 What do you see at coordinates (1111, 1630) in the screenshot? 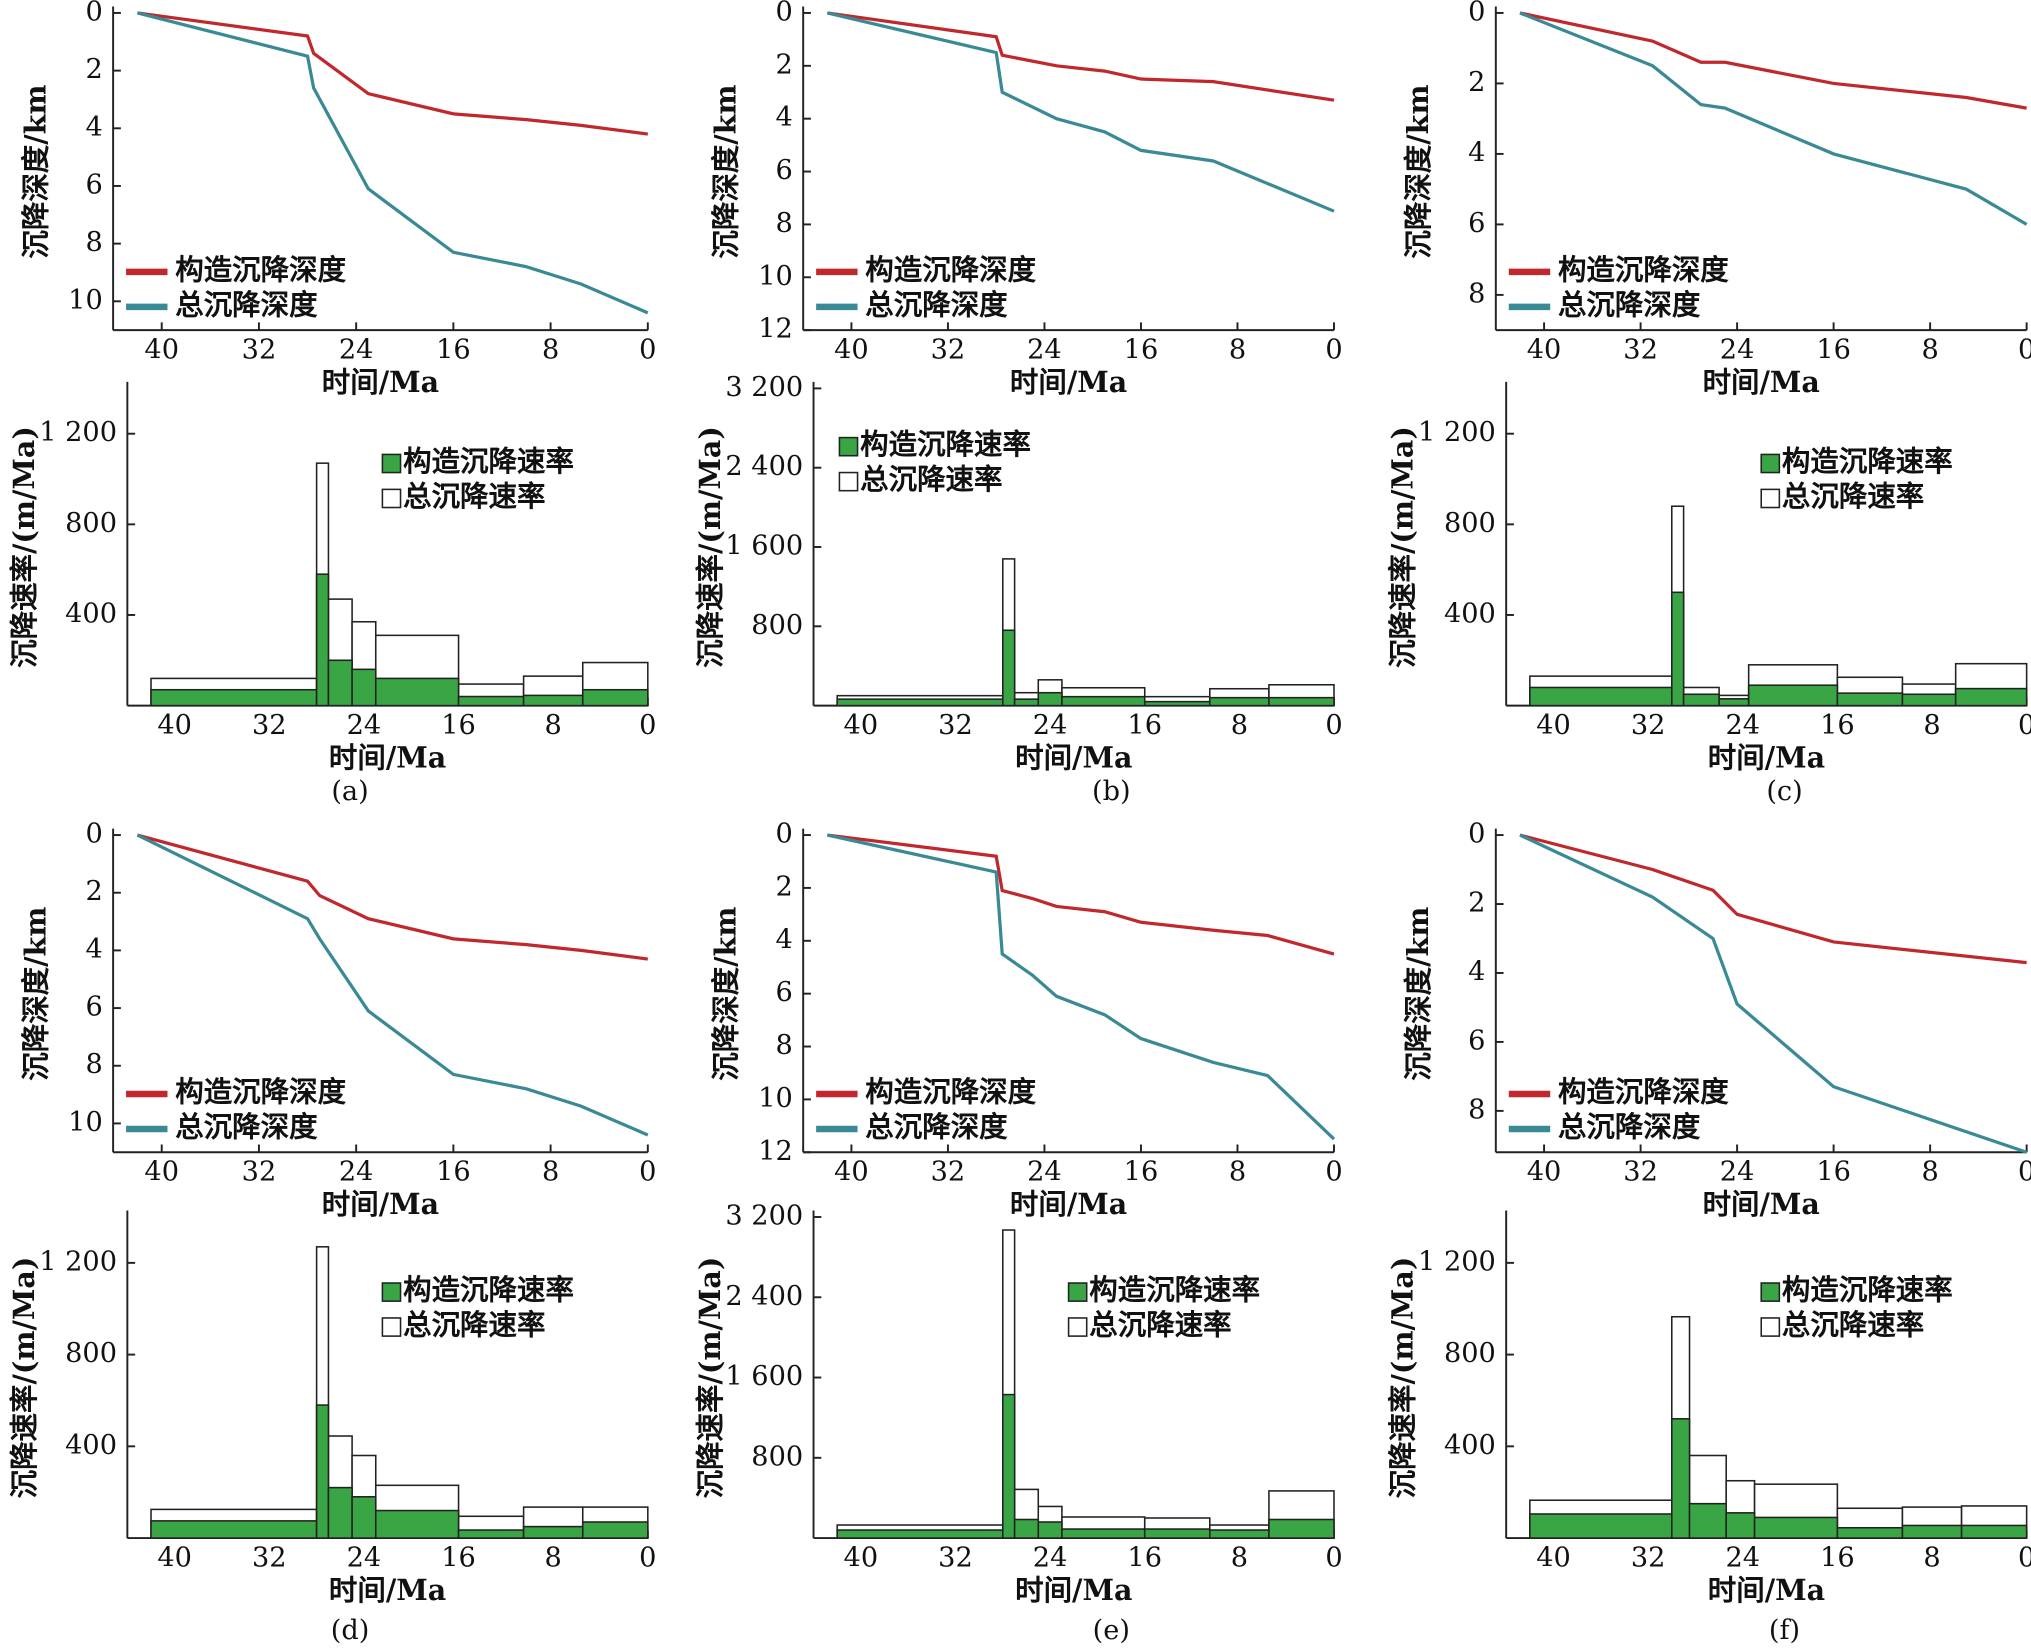
I see `panel-label: (e)` at bounding box center [1111, 1630].